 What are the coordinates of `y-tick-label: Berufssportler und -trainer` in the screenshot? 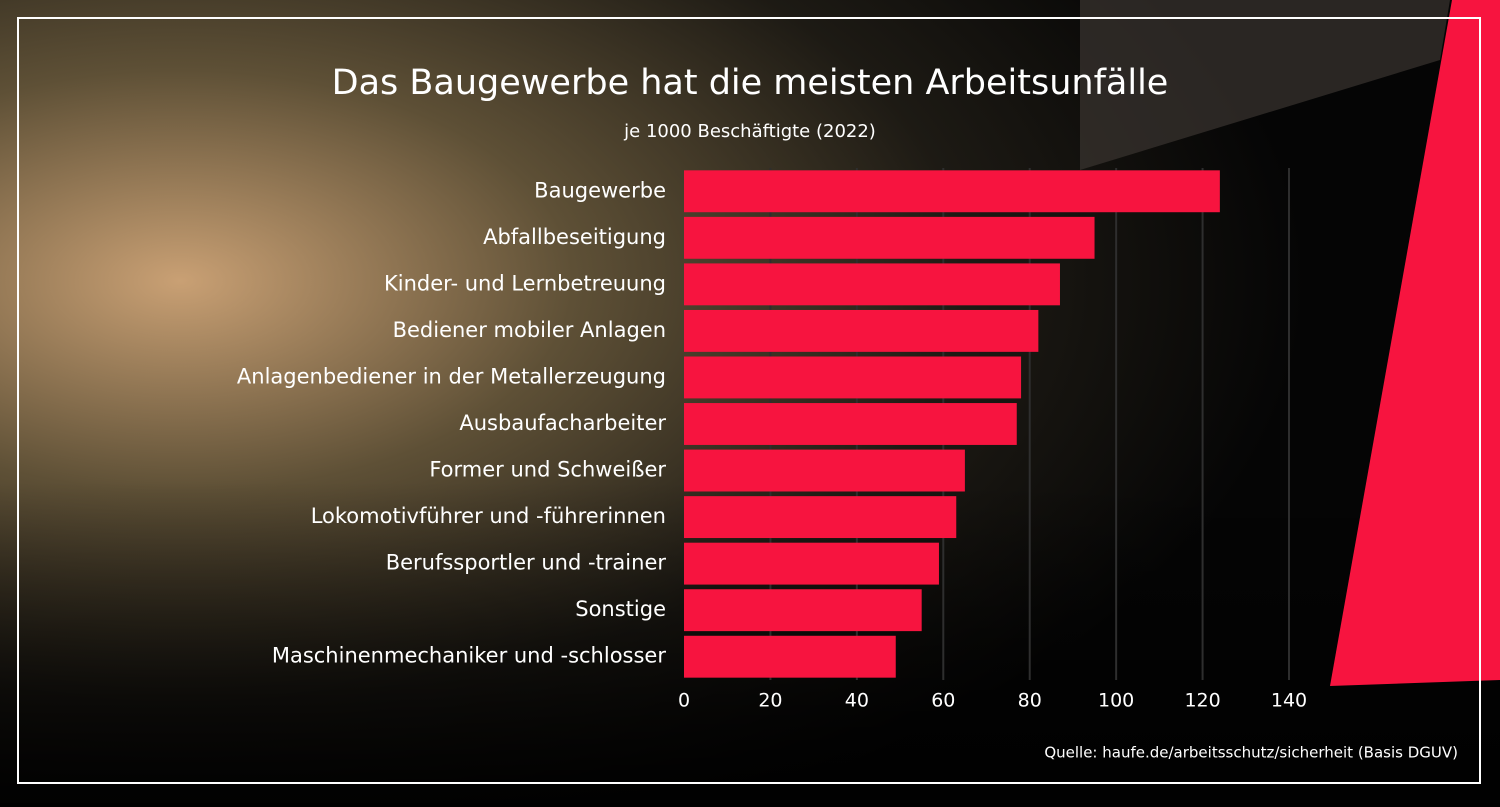 It's located at (526, 563).